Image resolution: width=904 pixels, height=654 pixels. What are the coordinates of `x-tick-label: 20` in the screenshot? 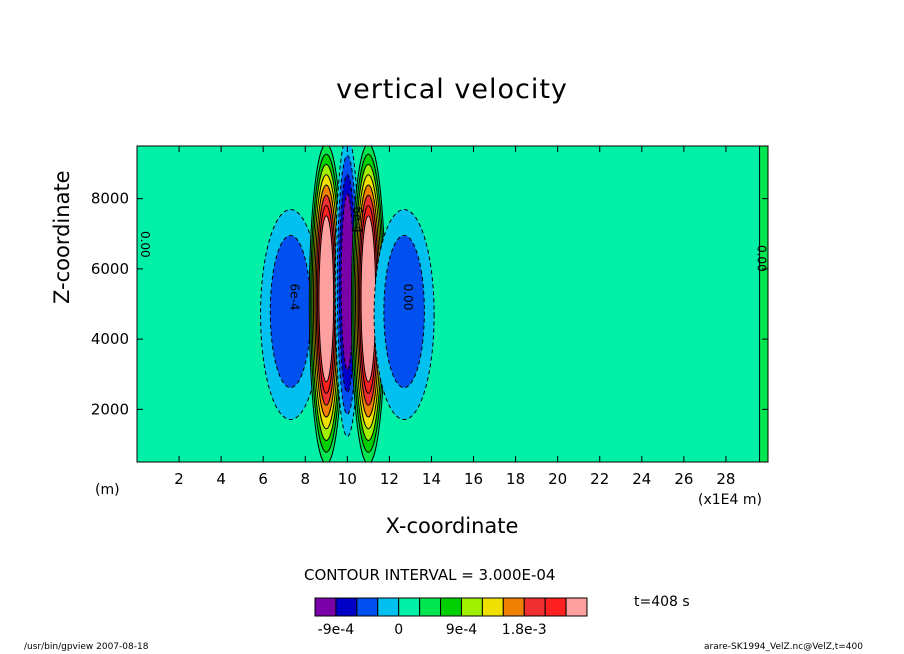 It's located at (557, 479).